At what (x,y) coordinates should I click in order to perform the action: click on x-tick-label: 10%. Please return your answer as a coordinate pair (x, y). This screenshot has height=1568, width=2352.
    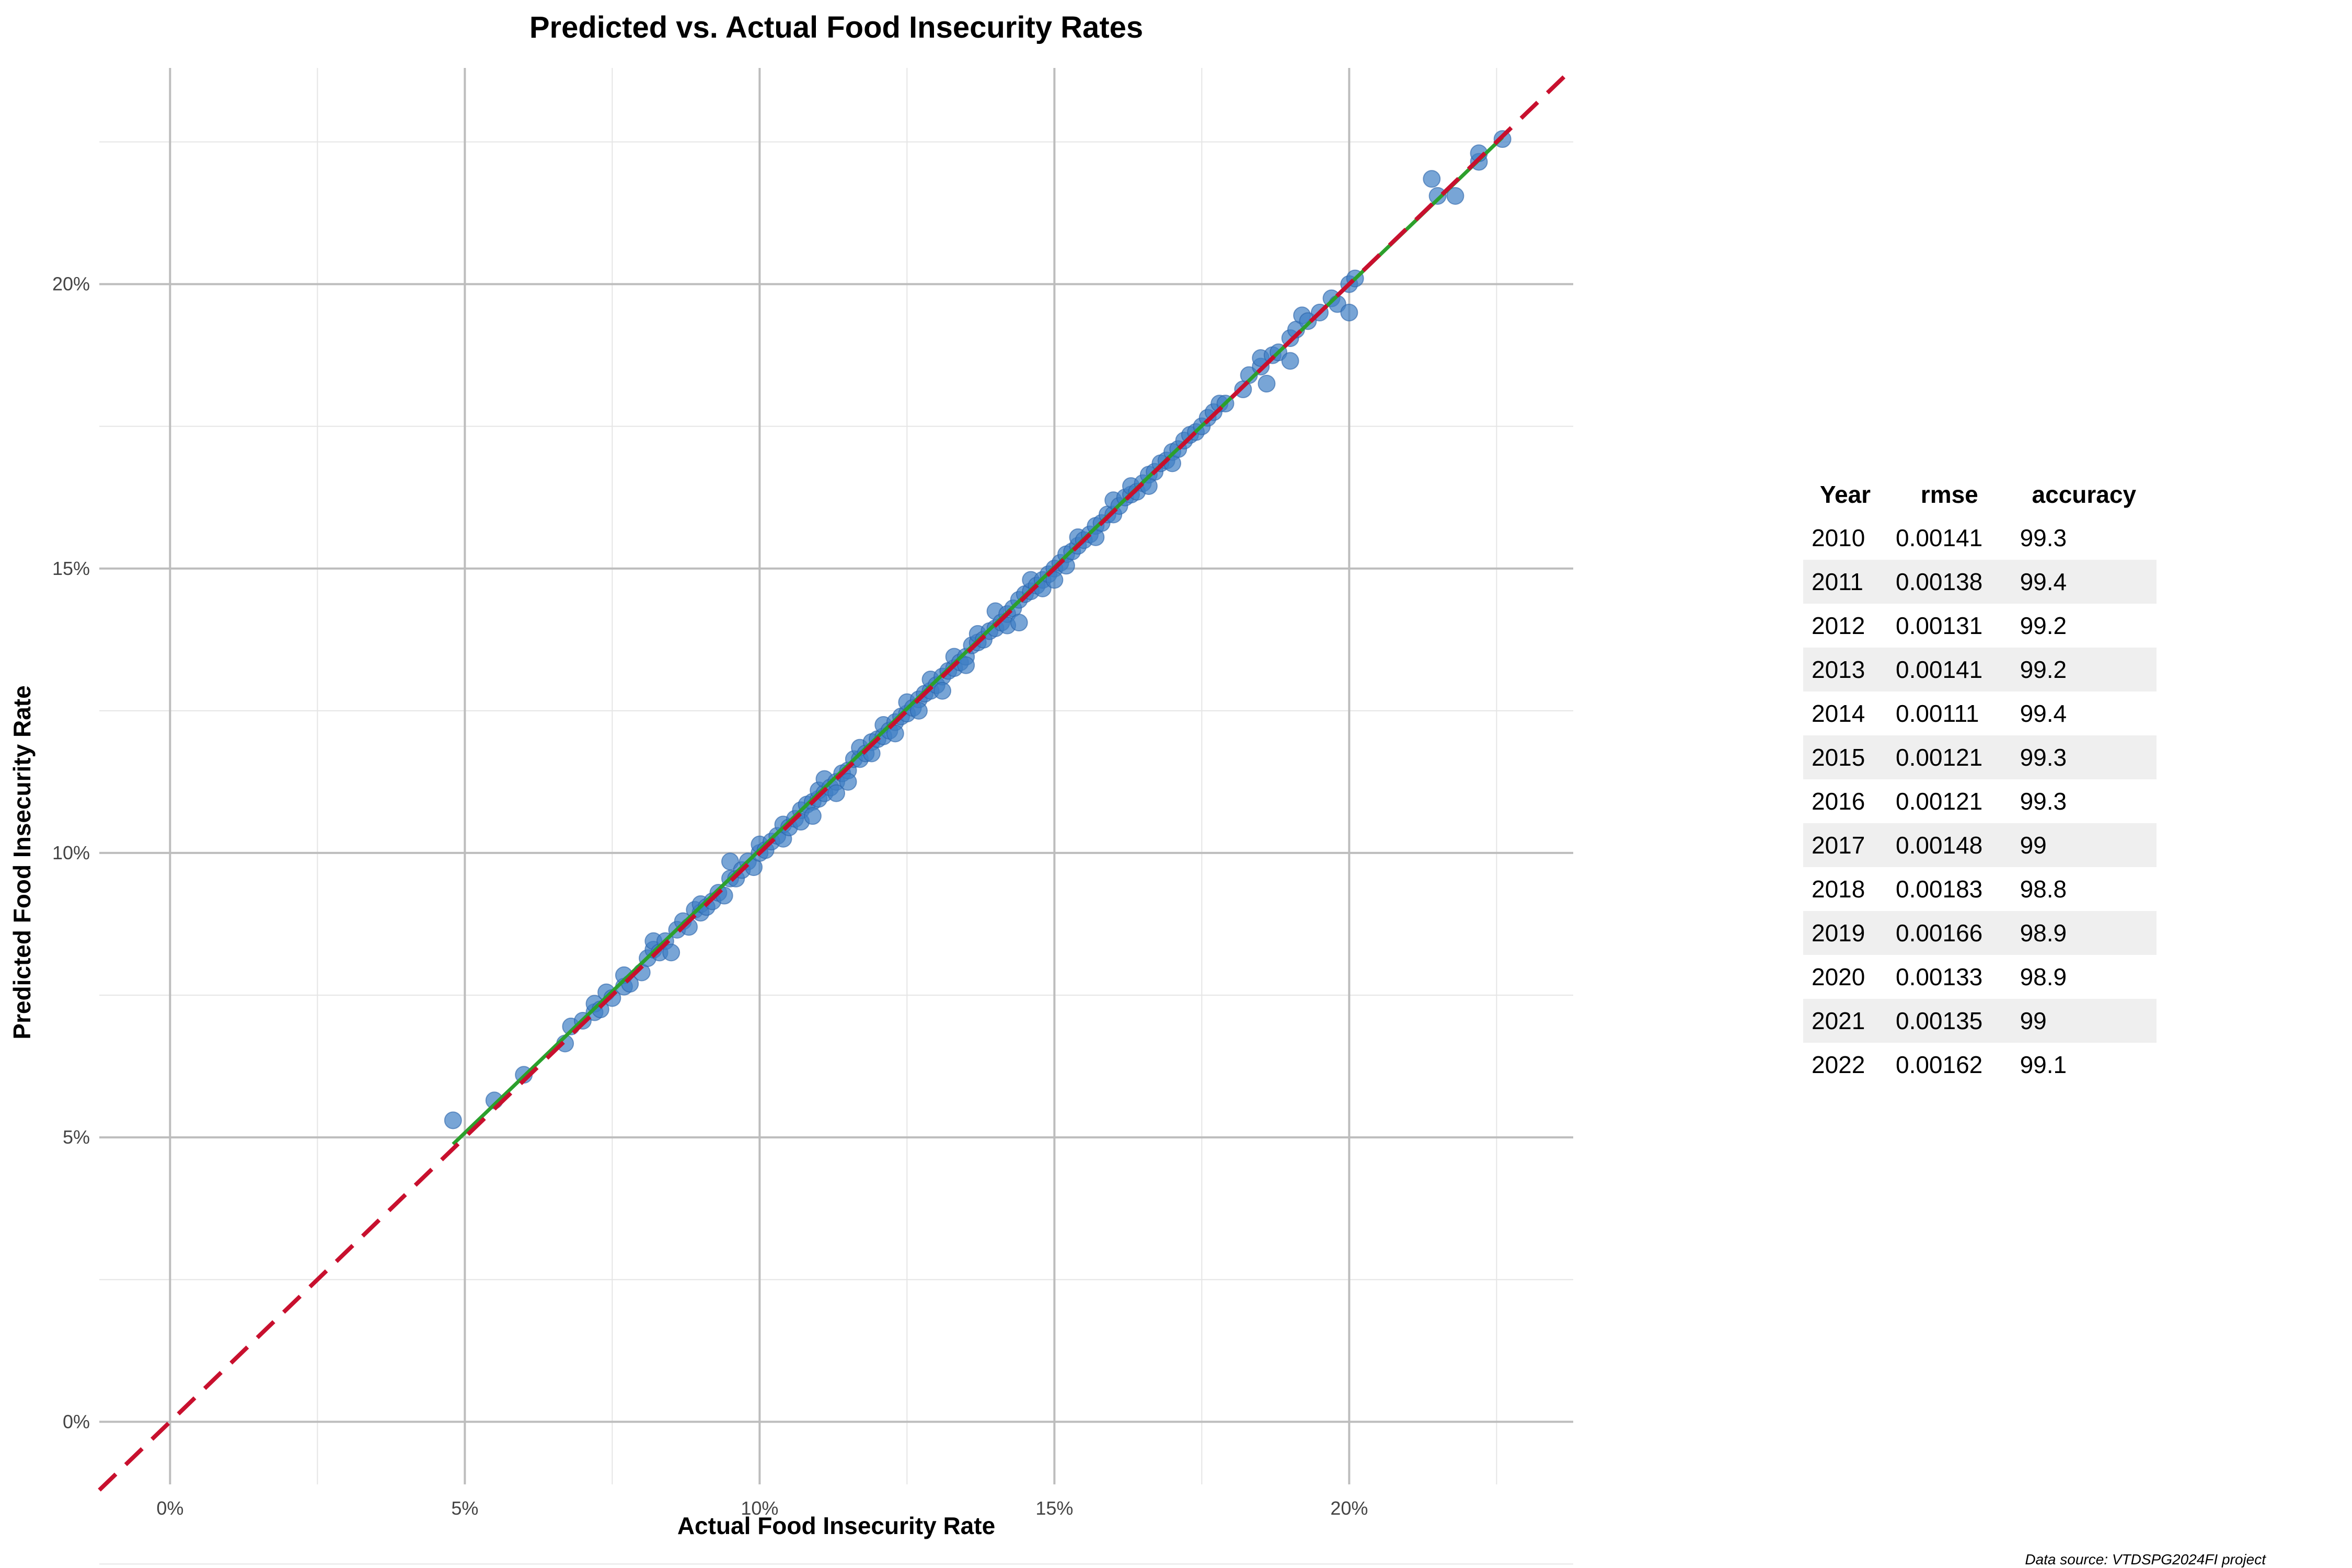
    Looking at the image, I should click on (759, 1508).